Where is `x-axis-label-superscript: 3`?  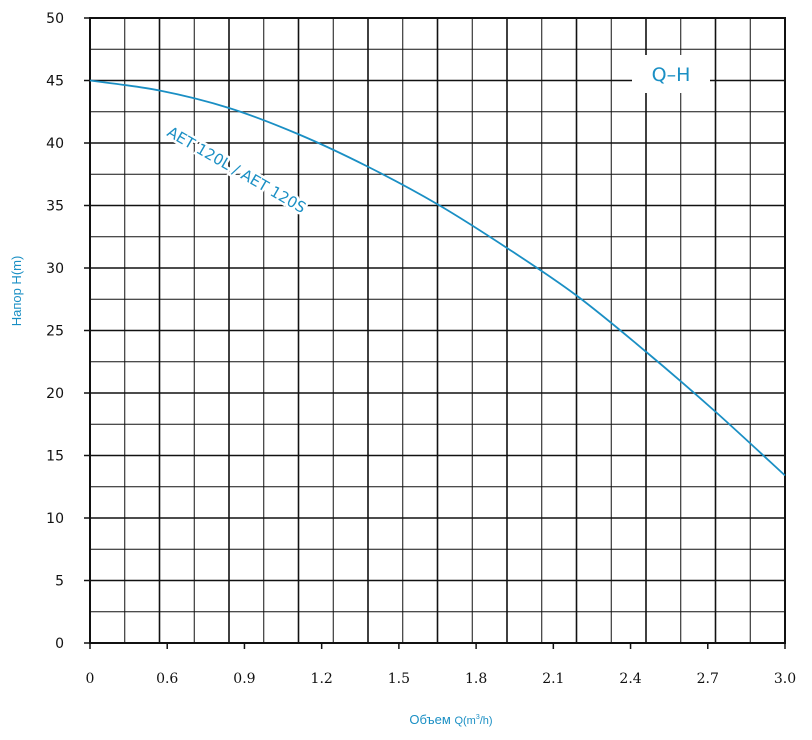 x-axis-label-superscript: 3 is located at coordinates (478, 717).